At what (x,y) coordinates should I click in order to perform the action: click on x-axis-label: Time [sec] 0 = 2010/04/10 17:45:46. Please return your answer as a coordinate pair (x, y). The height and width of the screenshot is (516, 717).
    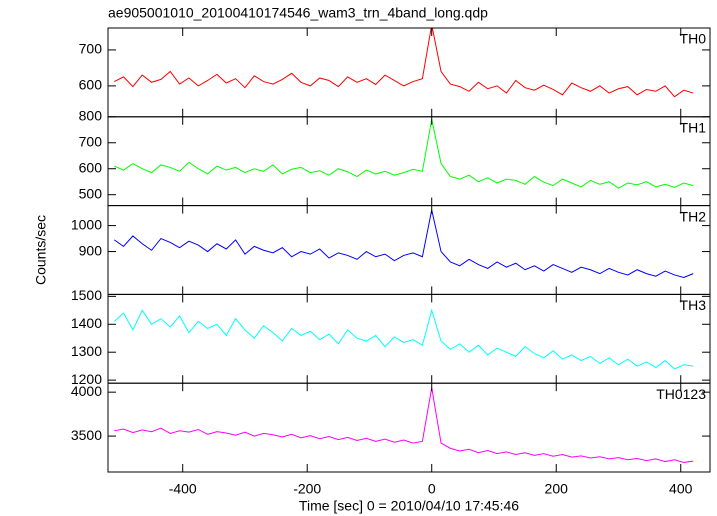
    Looking at the image, I should click on (409, 506).